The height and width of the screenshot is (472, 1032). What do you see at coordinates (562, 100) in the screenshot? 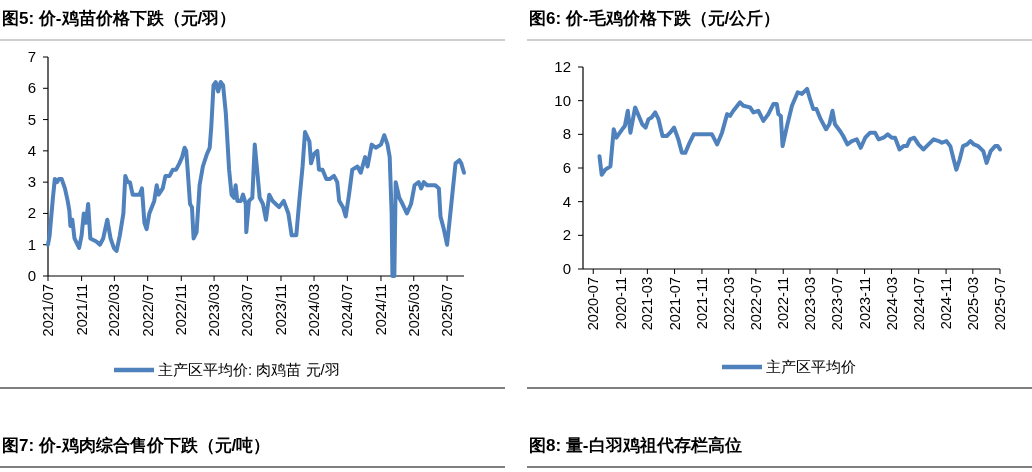
I see `y-tick-label: 10` at bounding box center [562, 100].